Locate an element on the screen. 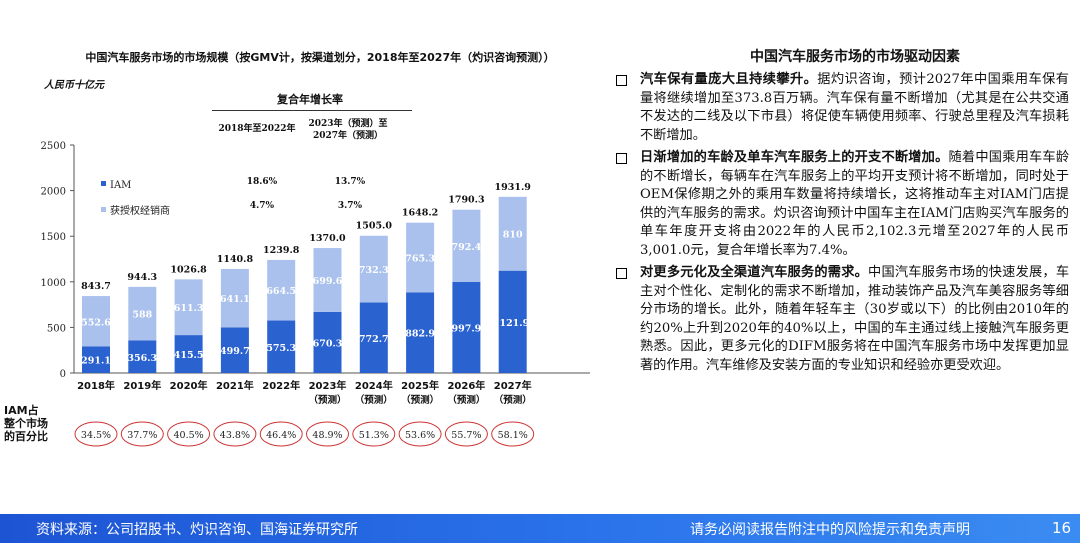  y-tick-label: 2000 is located at coordinates (53, 192).